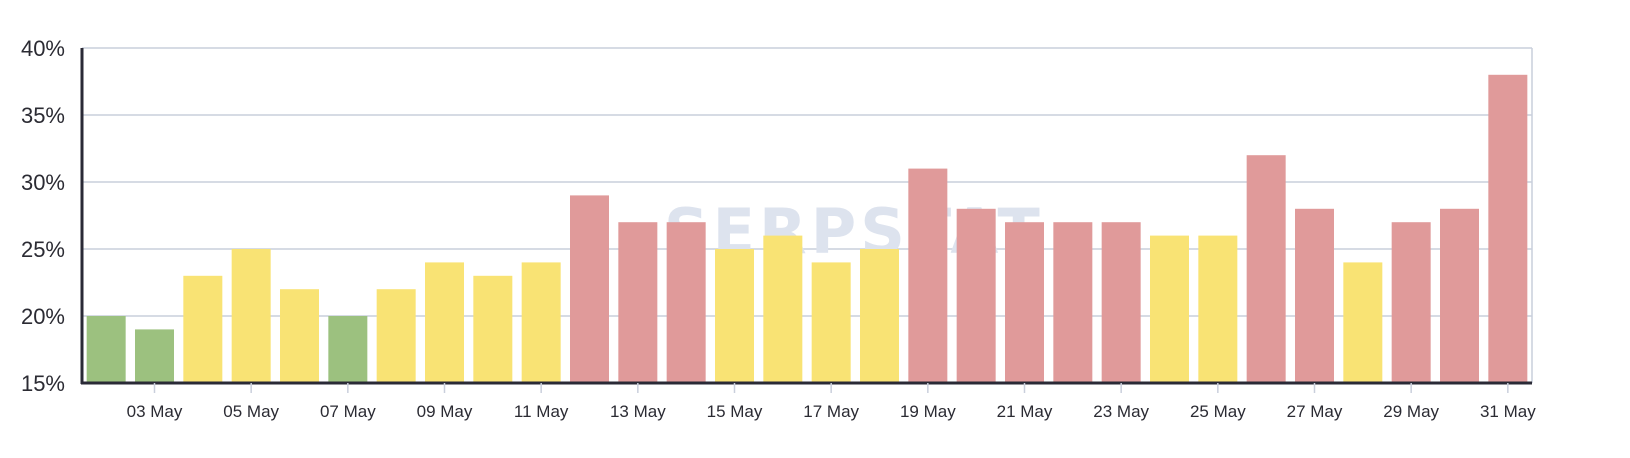 The height and width of the screenshot is (458, 1630). Describe the element at coordinates (1073, 302) in the screenshot. I see `bar-22-may` at that location.